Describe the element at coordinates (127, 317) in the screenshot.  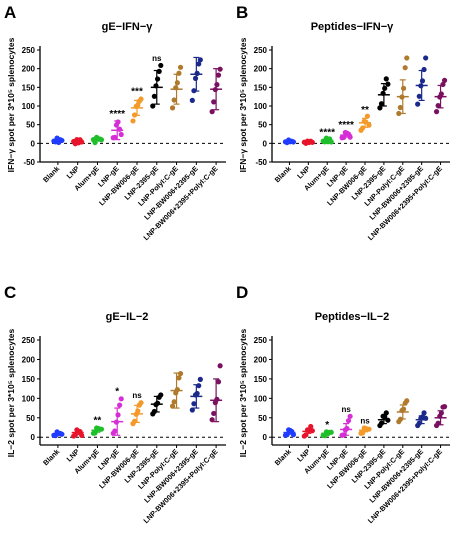
I see `chart-title: gE−IL−2` at that location.